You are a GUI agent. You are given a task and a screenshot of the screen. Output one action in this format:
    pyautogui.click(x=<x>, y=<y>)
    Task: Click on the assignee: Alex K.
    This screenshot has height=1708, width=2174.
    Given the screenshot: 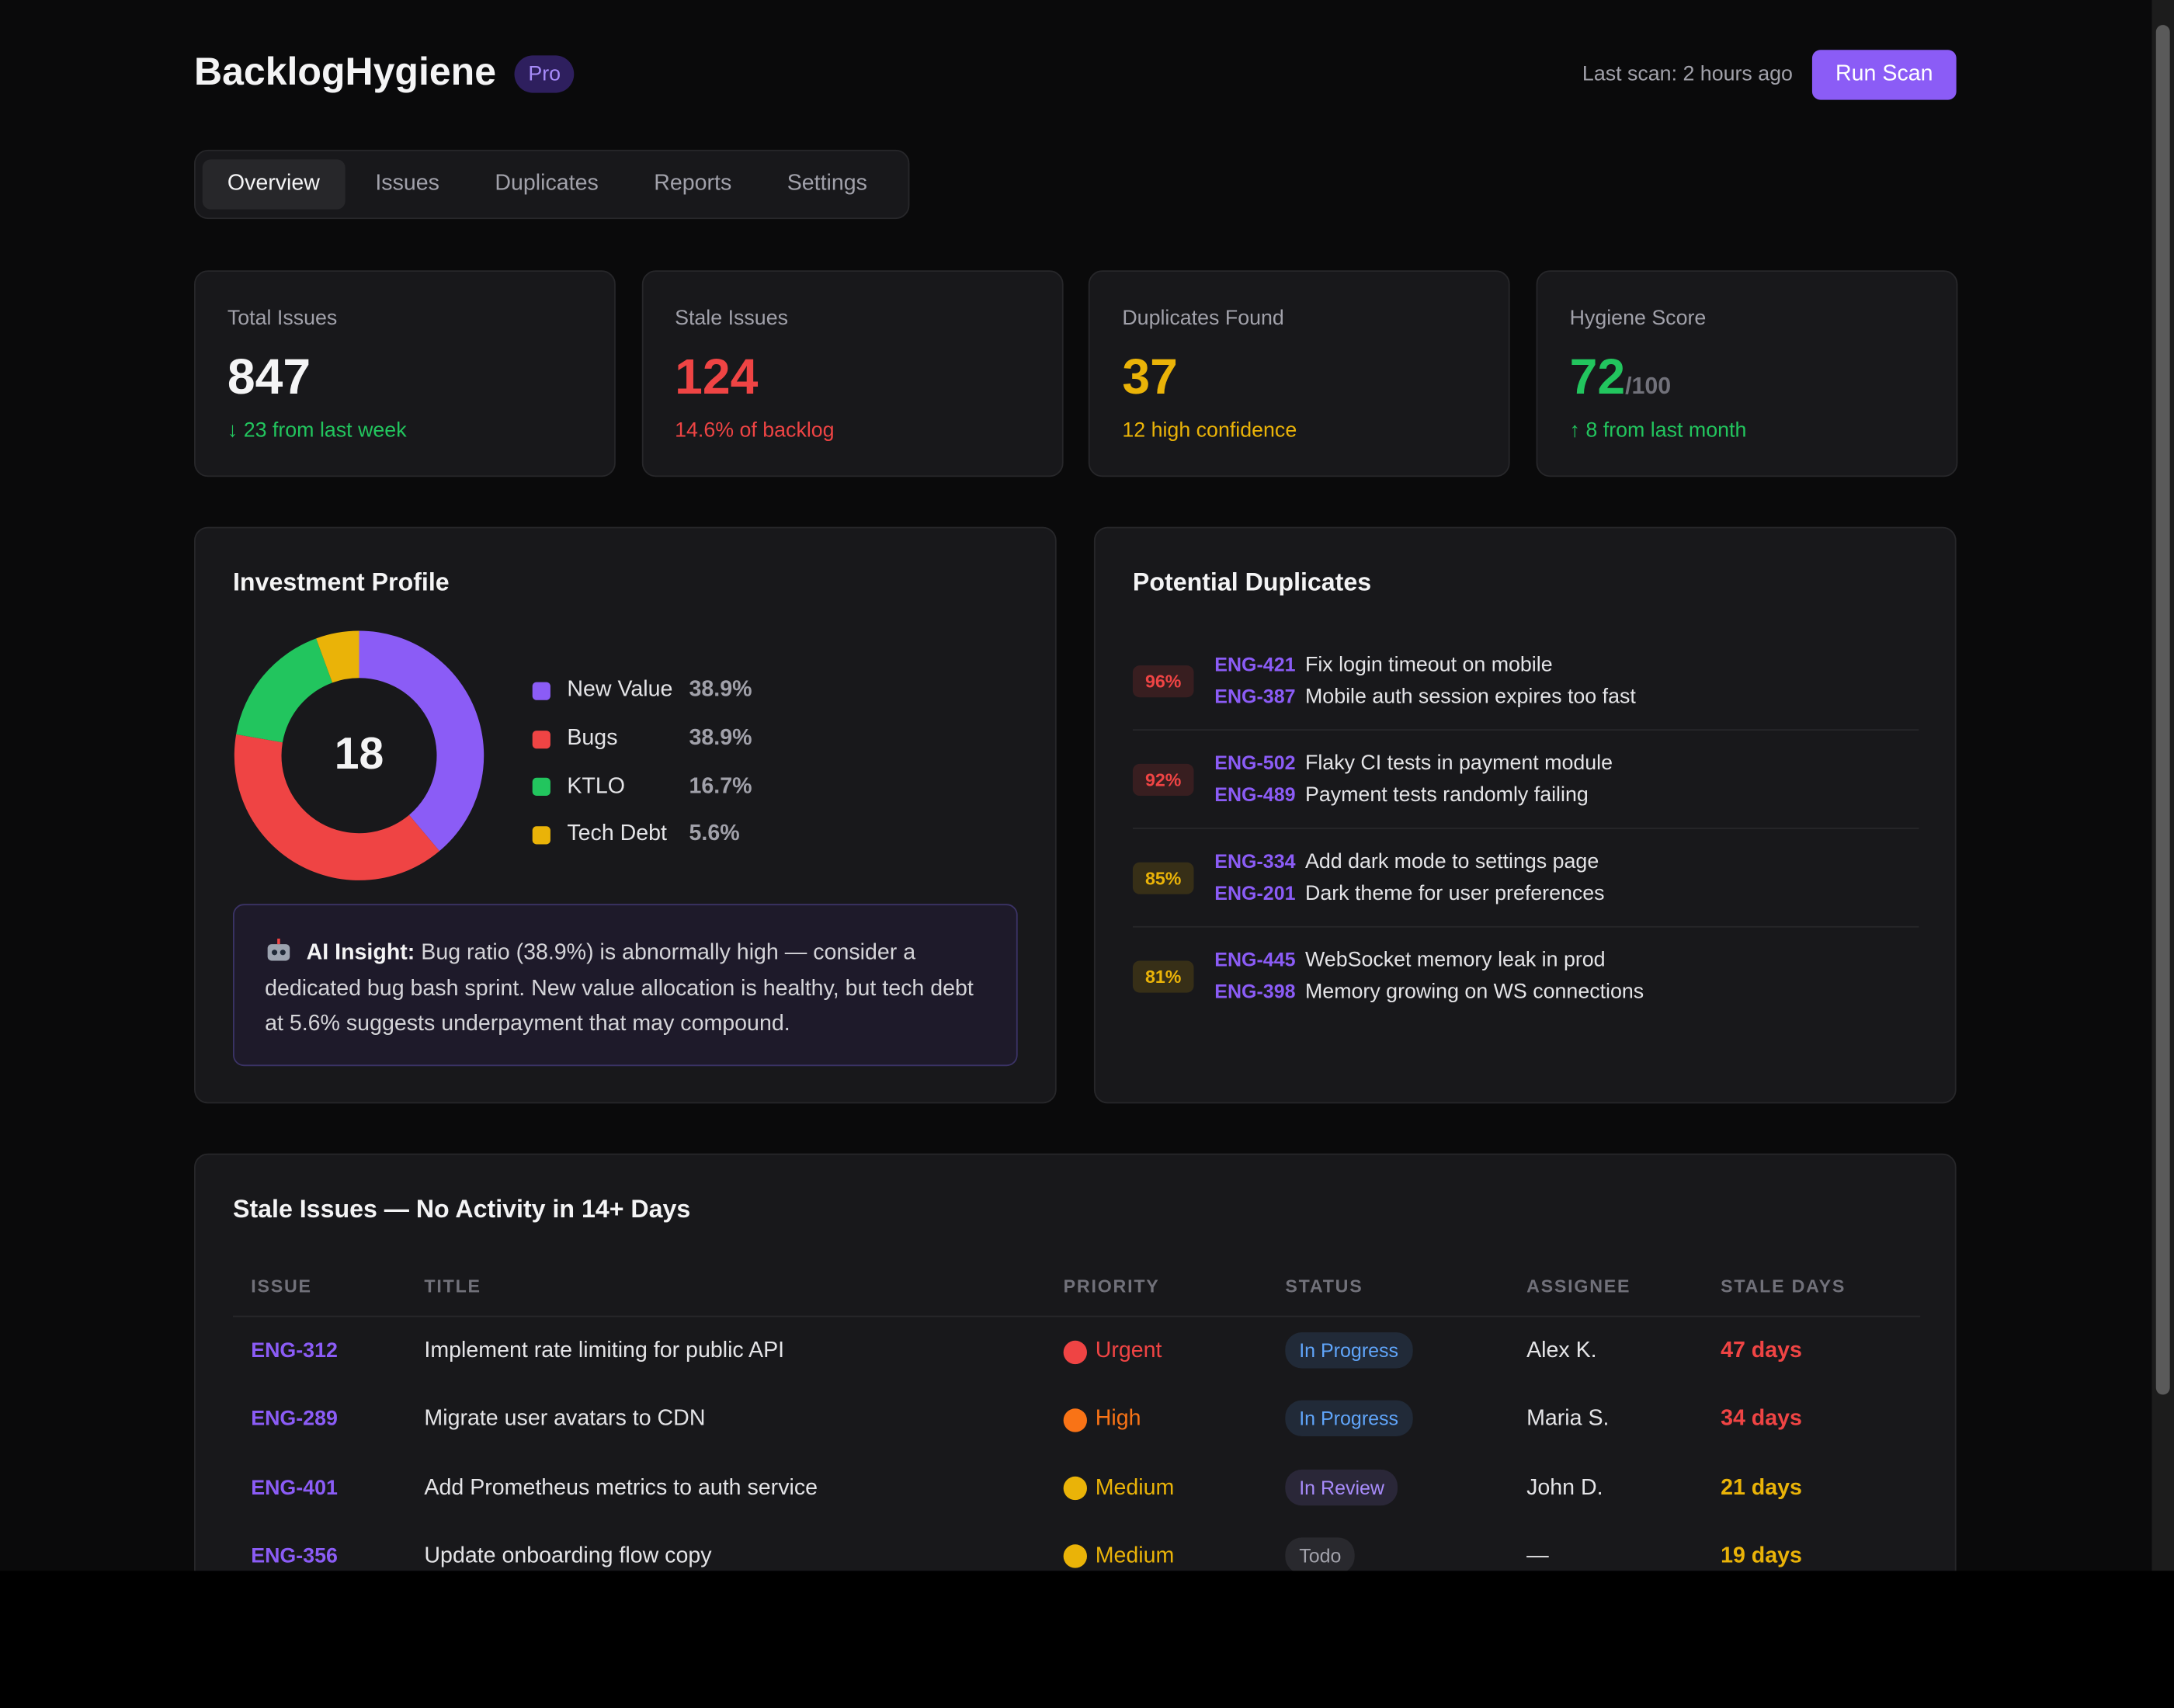 What is the action you would take?
    pyautogui.click(x=1562, y=1350)
    